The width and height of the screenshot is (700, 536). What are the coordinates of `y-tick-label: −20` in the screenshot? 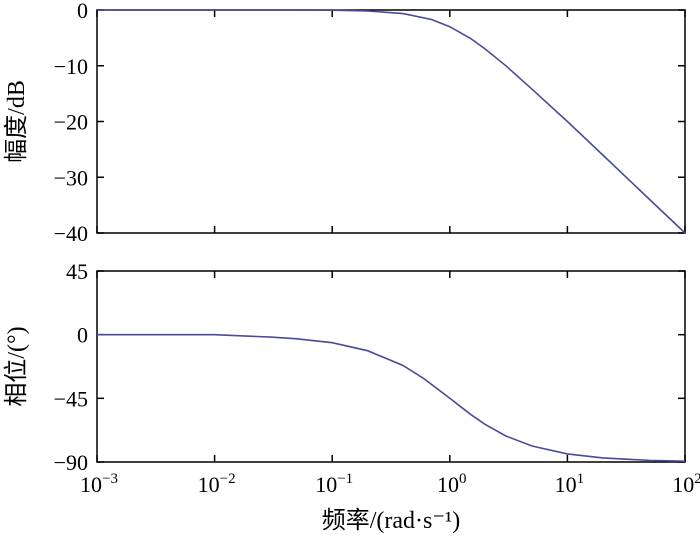 It's located at (71, 122).